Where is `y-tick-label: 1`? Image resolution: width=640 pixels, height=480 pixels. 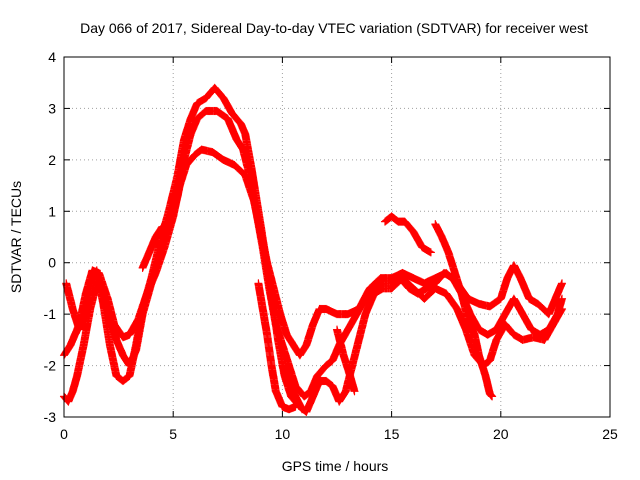
y-tick-label: 1 is located at coordinates (52, 211).